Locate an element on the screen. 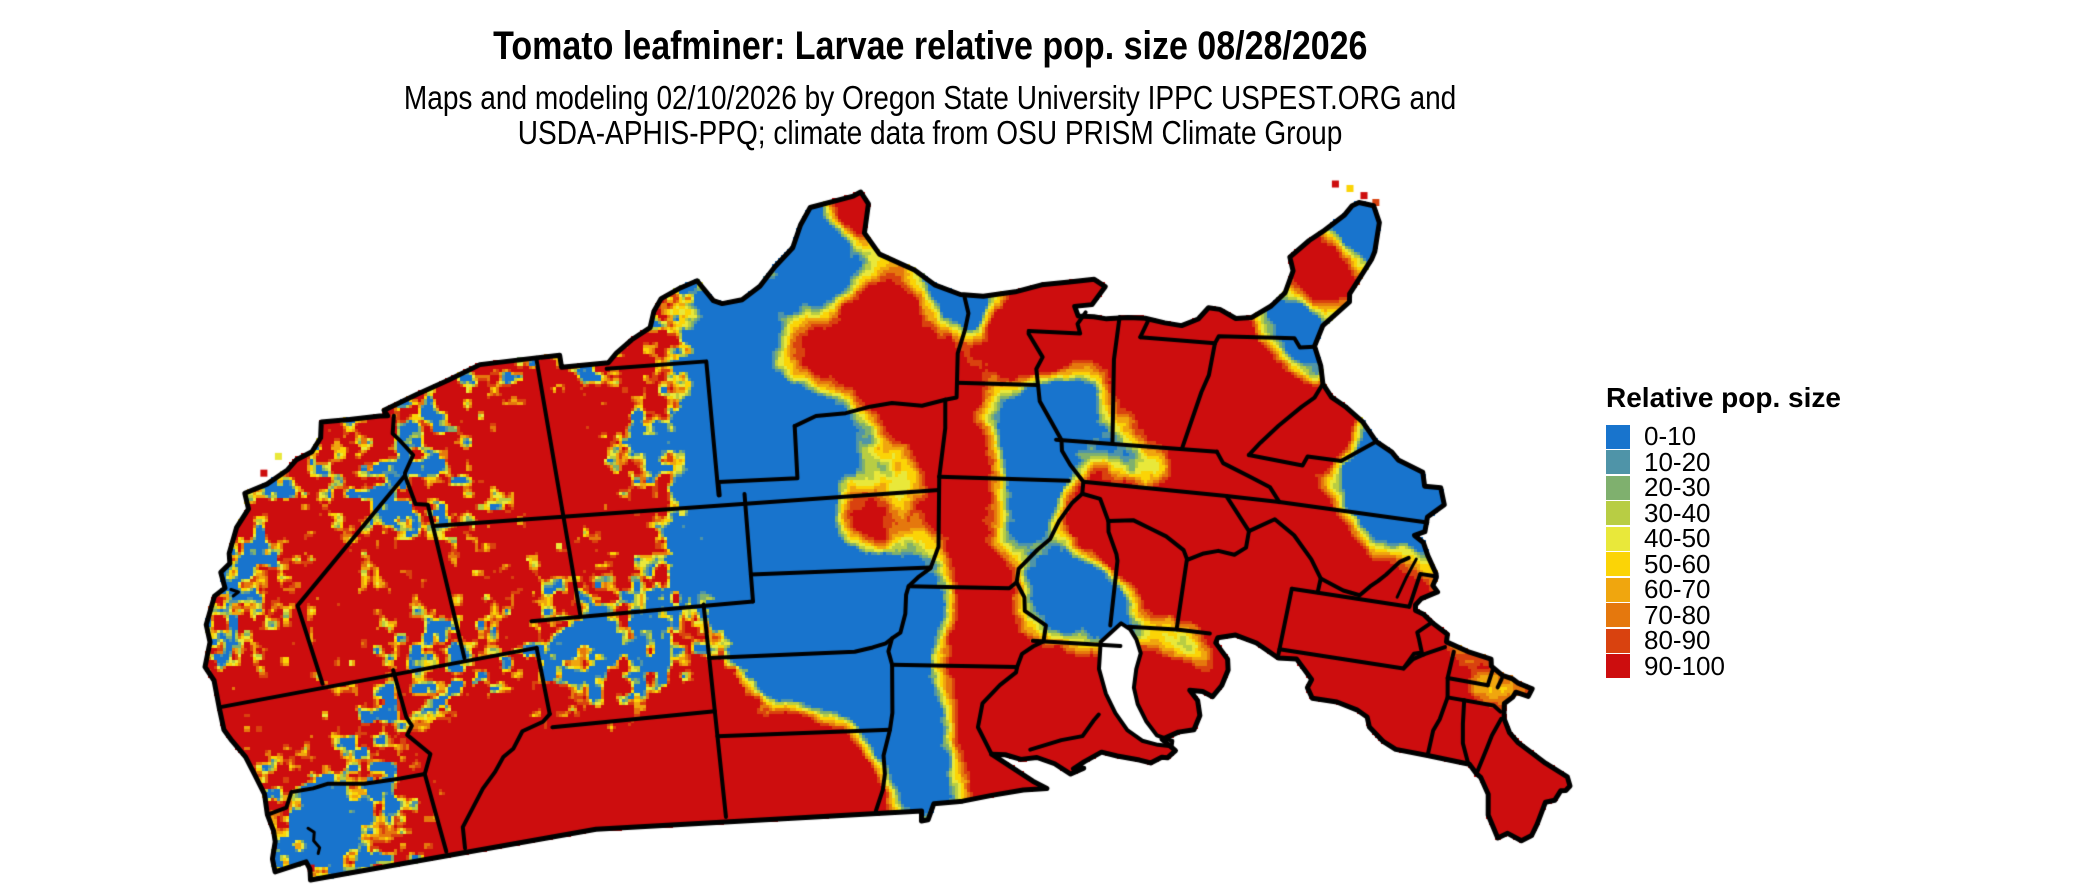 Image resolution: width=2100 pixels, height=892 pixels. legend-label: 80-90 is located at coordinates (1677, 640).